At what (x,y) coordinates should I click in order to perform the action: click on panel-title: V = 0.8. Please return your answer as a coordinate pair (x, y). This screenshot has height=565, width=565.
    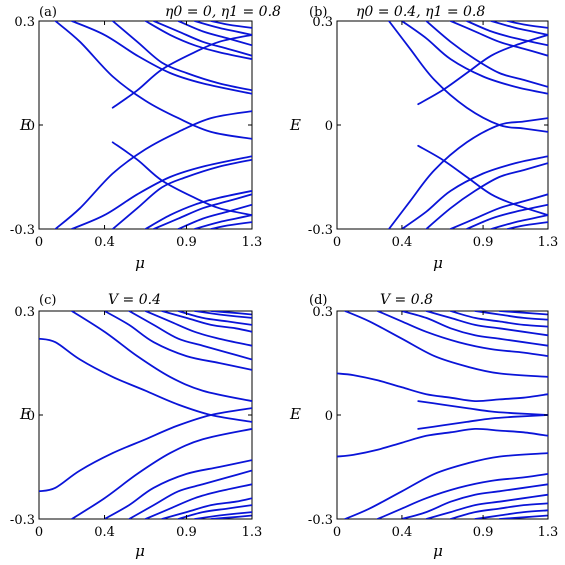
    Looking at the image, I should click on (406, 300).